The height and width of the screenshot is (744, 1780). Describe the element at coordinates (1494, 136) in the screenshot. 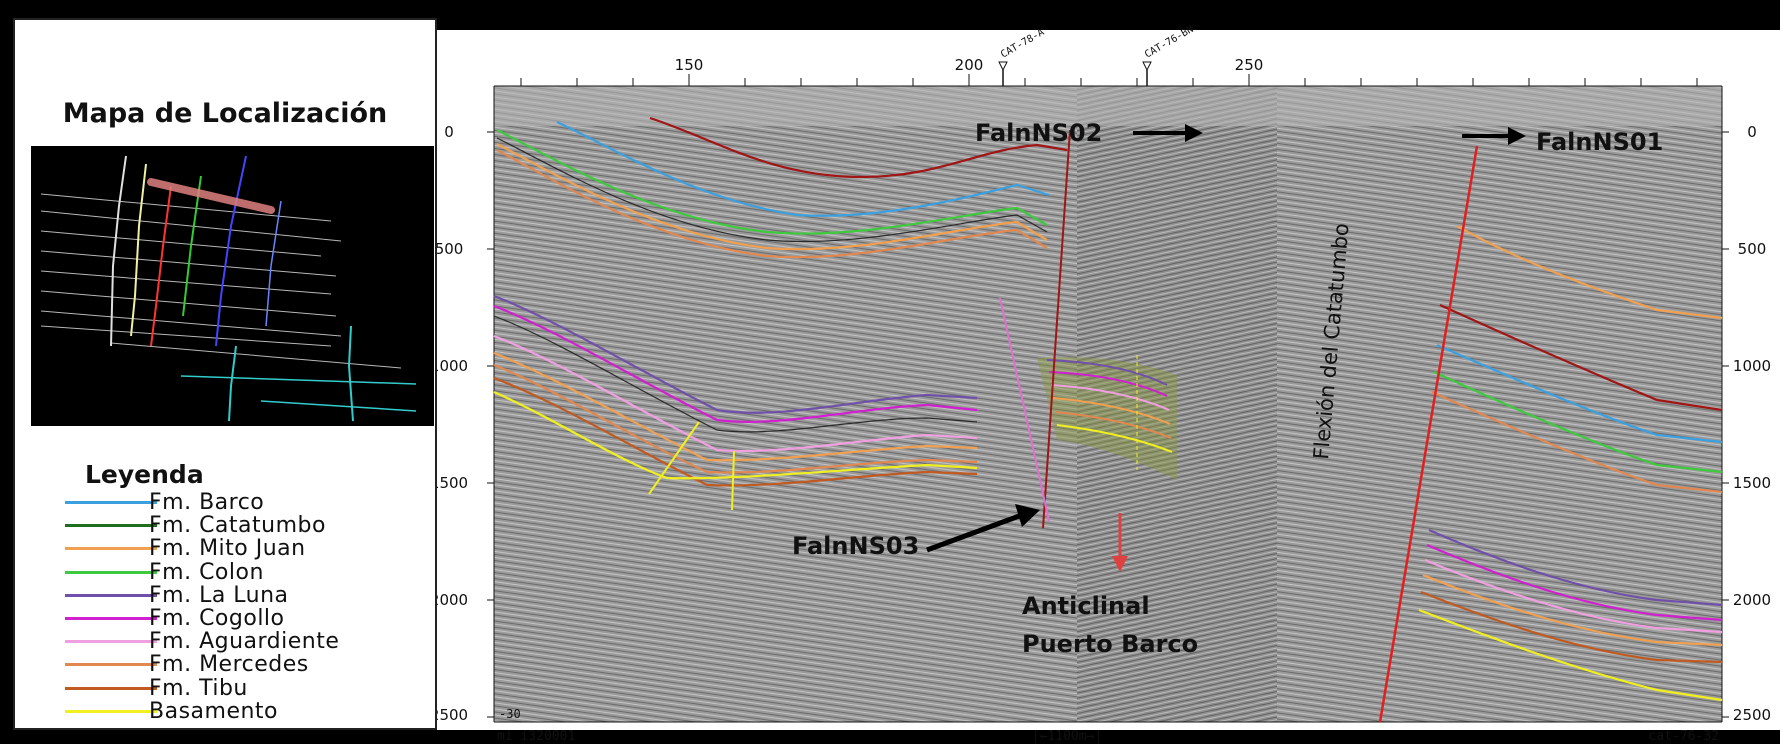

I see `arrow-falnns01` at that location.